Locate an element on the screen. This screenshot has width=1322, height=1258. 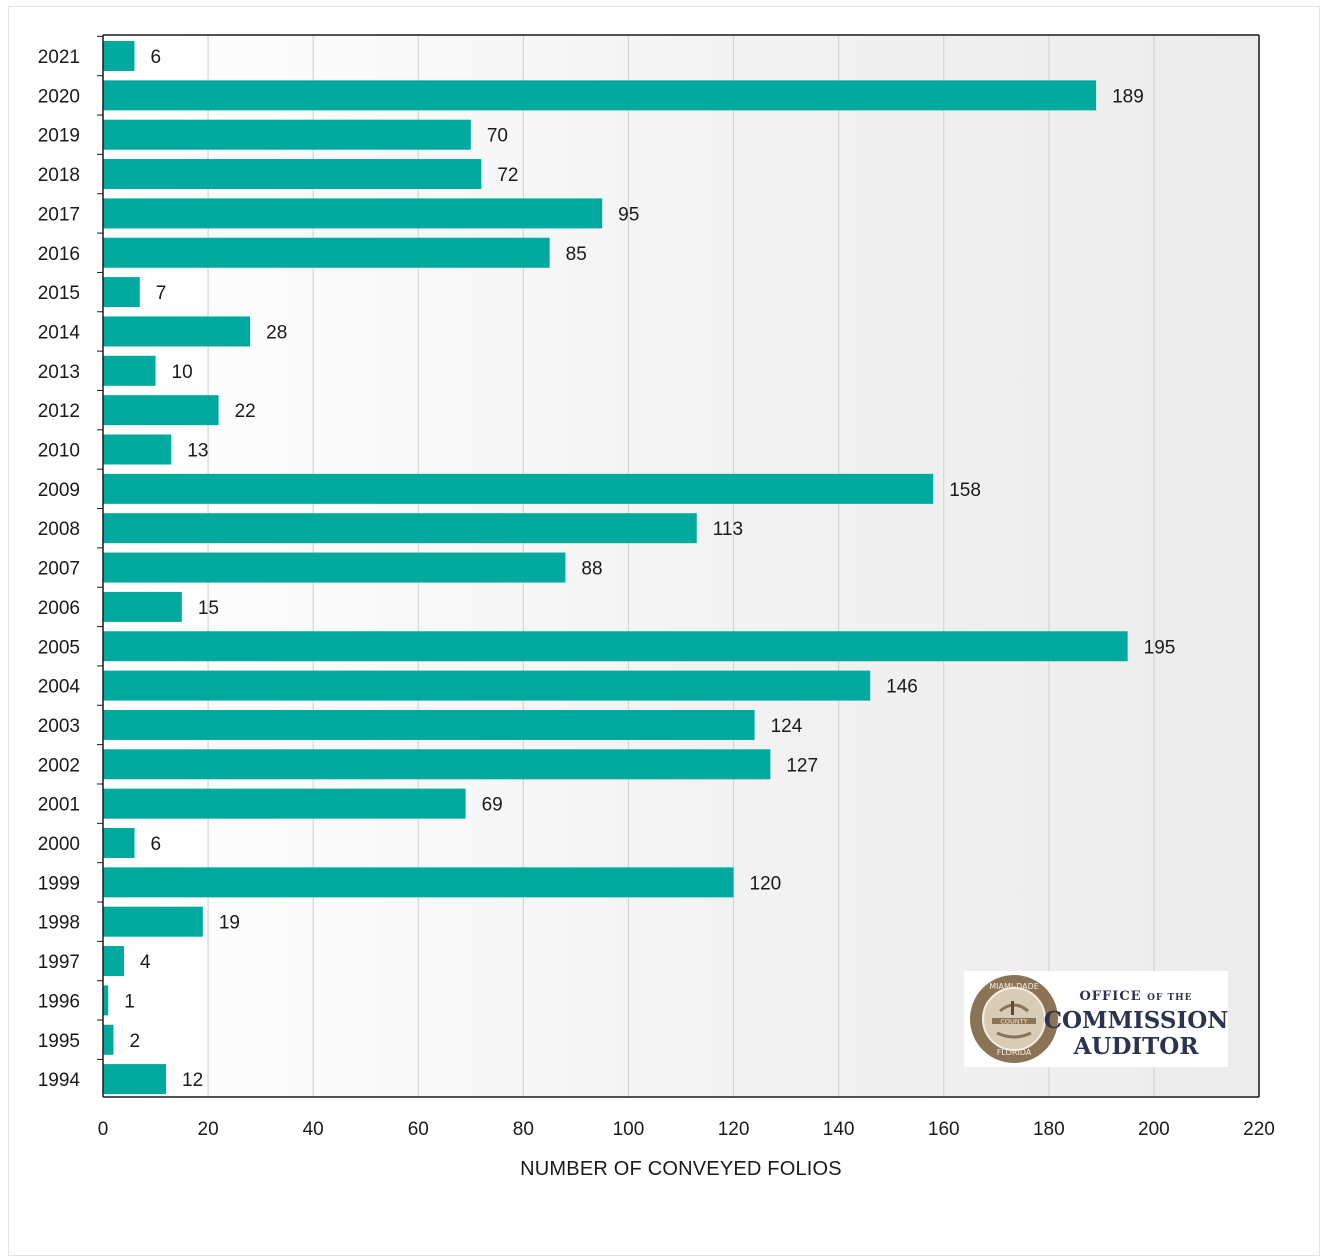
x-tick-label: 200 is located at coordinates (1154, 1129).